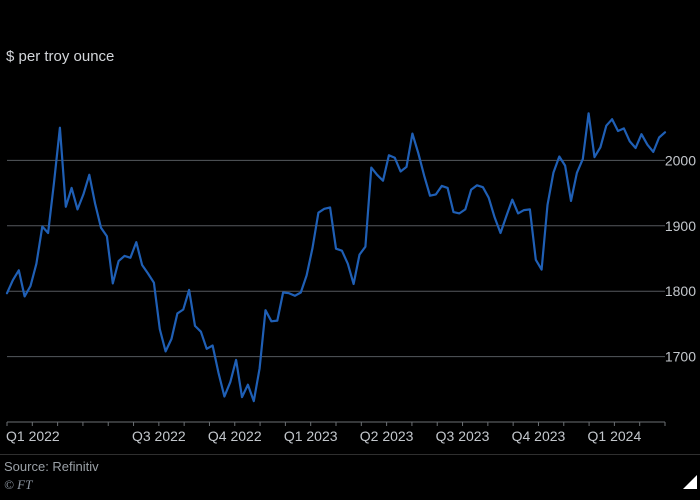 The height and width of the screenshot is (500, 700). I want to click on x-axis-tick-label: Q1 2024, so click(615, 436).